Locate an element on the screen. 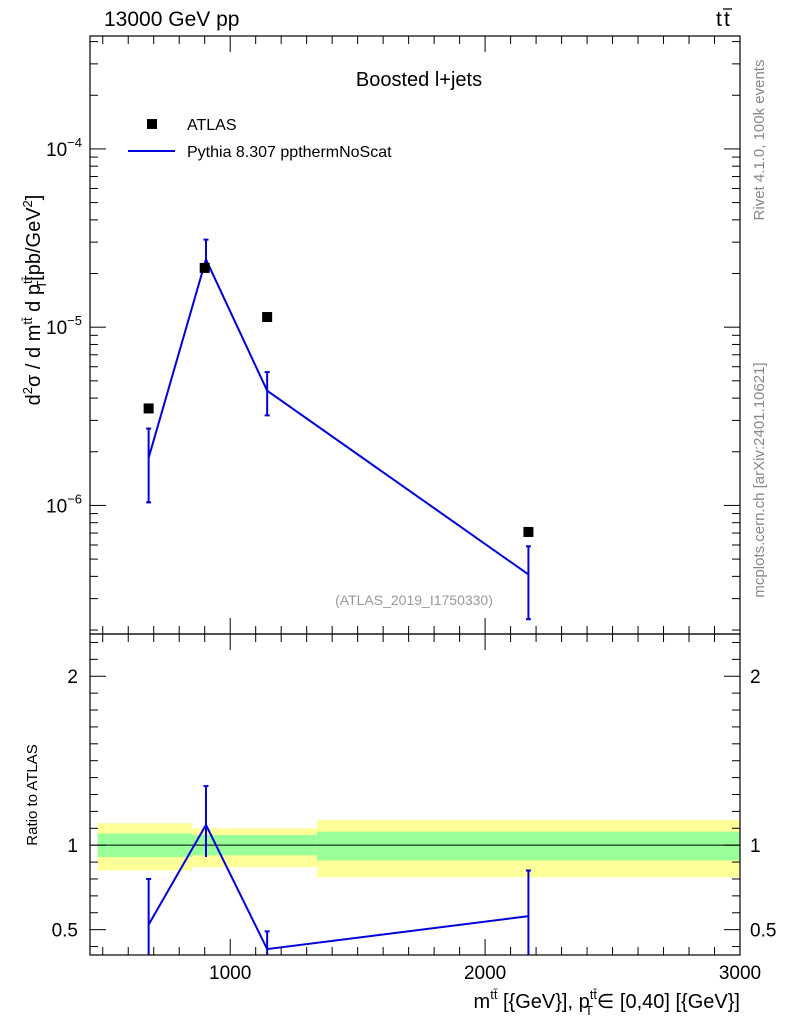  main-y-tick-label: 10⁻⁴ is located at coordinates (64, 148).